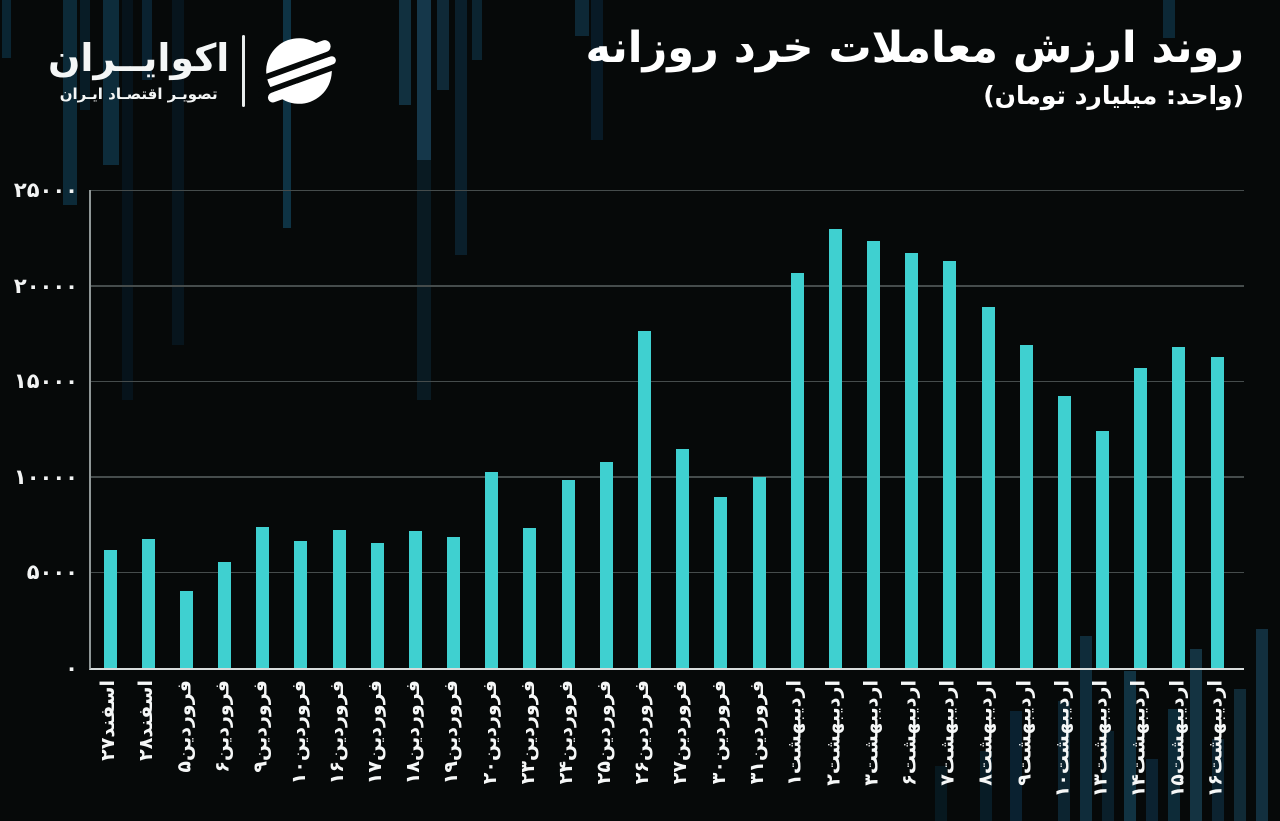  I want to click on chart-title: روند ارزش معاملات خرد روزانه, so click(914, 48).